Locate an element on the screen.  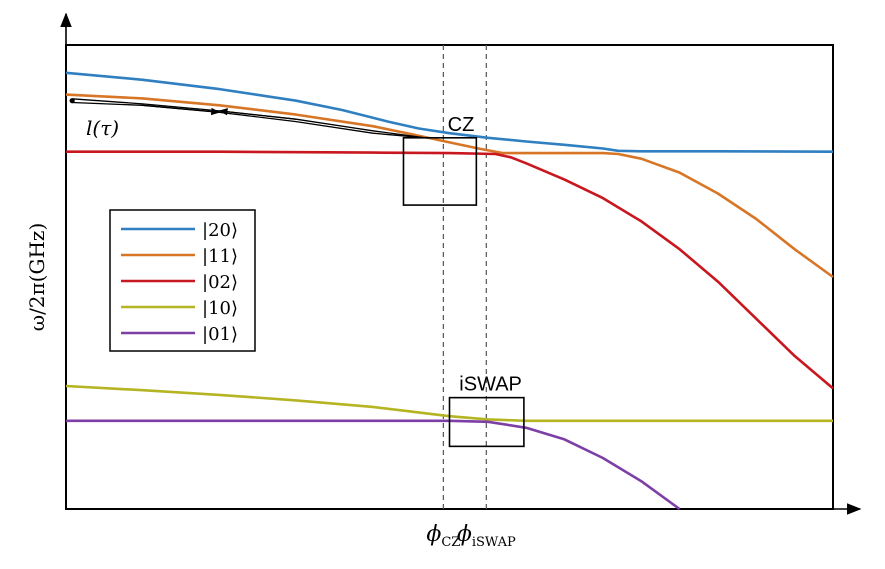
legend-label-3: |10⟩ is located at coordinates (220, 308).